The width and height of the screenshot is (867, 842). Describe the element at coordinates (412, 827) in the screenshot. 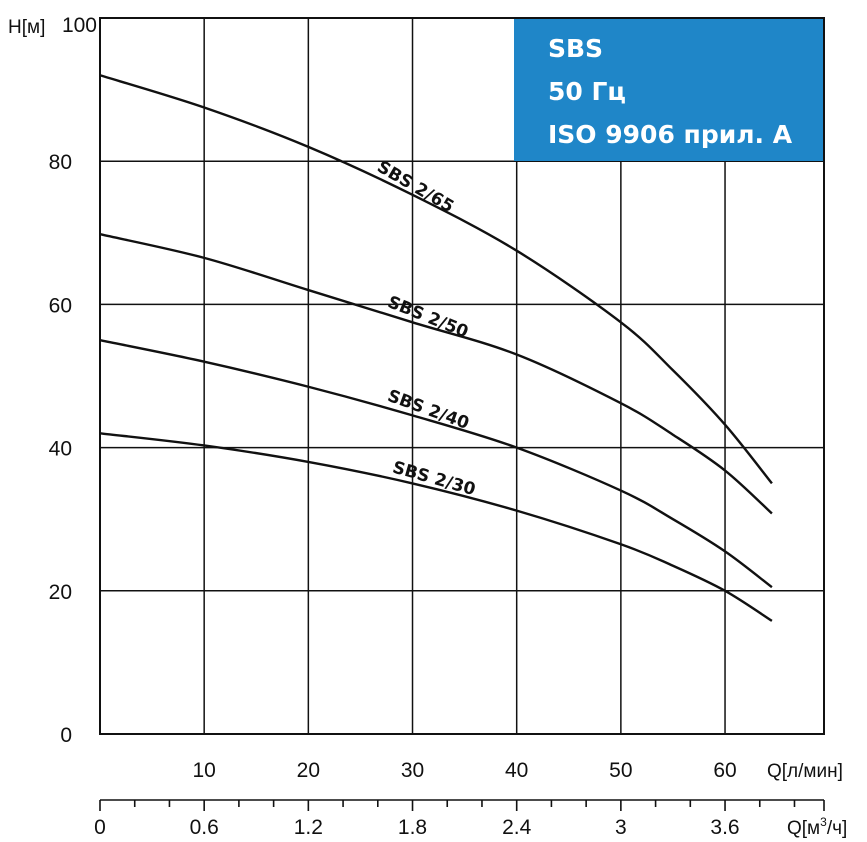

I see `x-m3h-tick-label: 1.8` at that location.